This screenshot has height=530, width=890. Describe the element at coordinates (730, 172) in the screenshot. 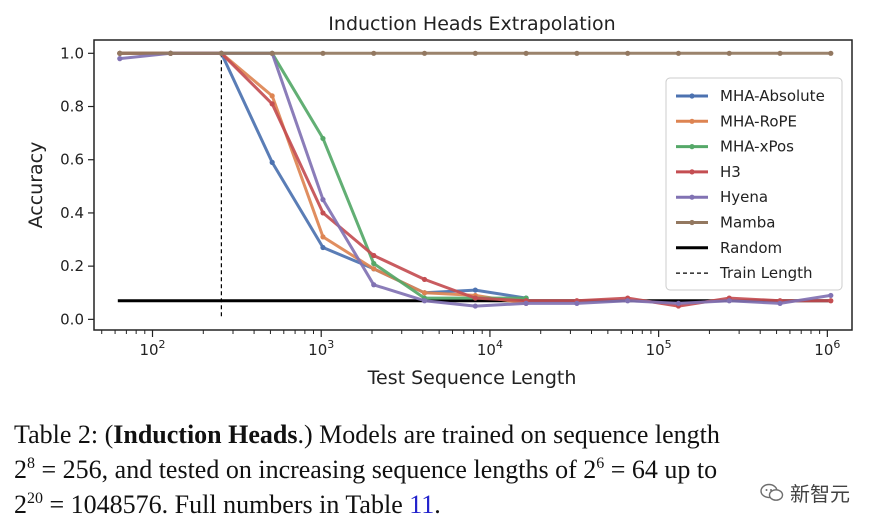

I see `legend-label-h3: H3` at that location.